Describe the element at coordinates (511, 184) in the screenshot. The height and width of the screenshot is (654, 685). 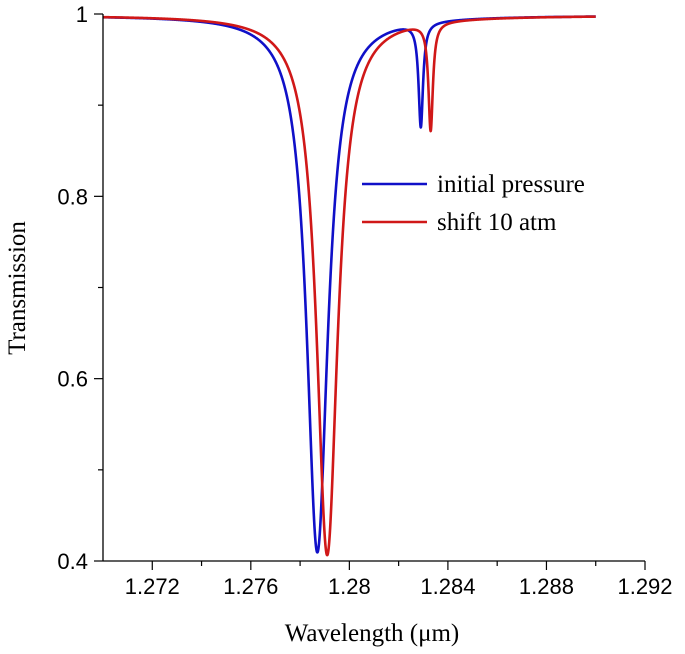
I see `legend-label-initial-pressure: initial pressure` at that location.